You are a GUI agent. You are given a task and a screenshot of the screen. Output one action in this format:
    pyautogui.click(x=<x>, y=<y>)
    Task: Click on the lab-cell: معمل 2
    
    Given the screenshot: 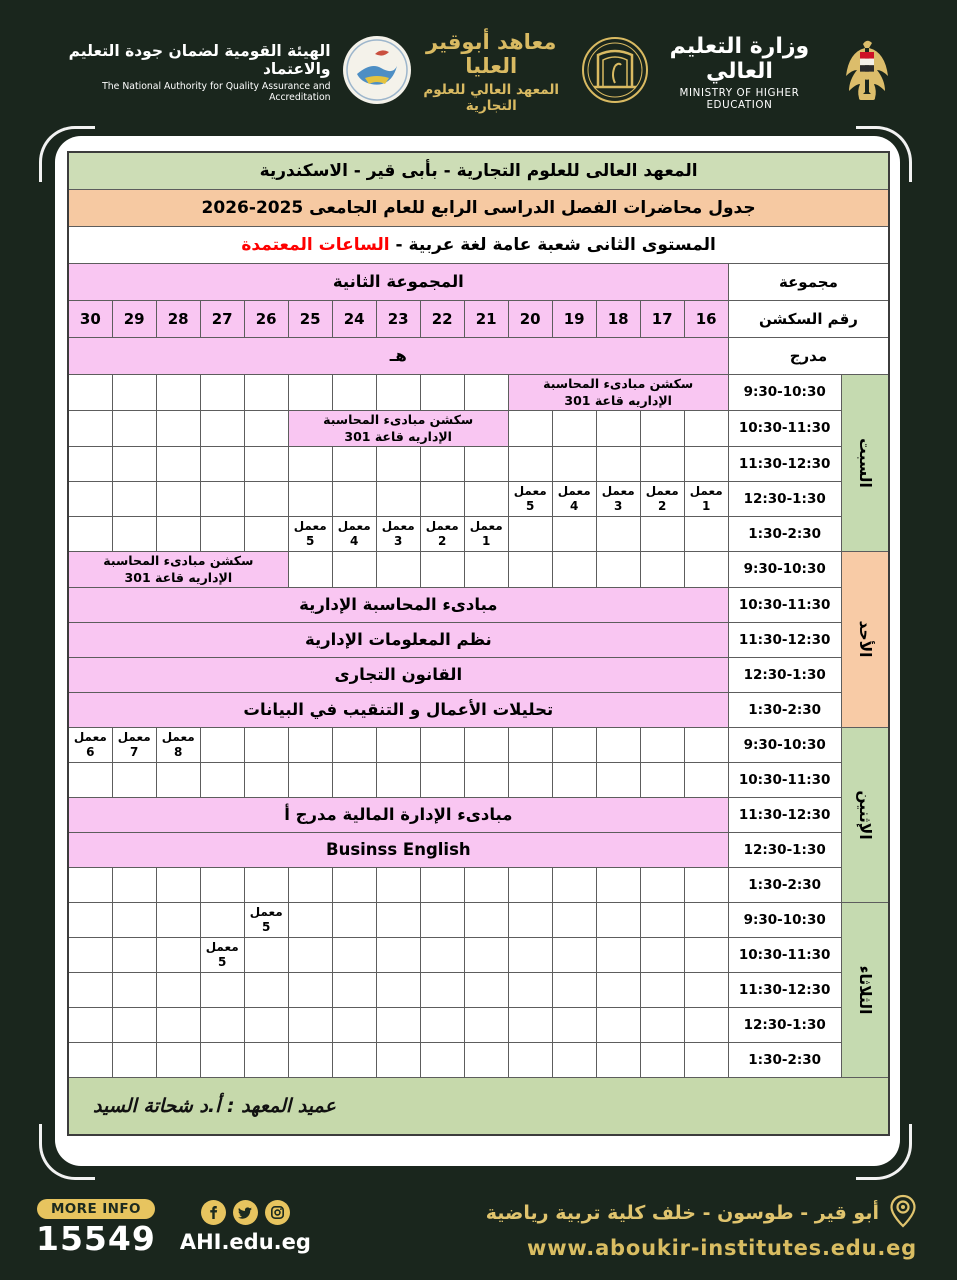 What is the action you would take?
    pyautogui.click(x=662, y=498)
    